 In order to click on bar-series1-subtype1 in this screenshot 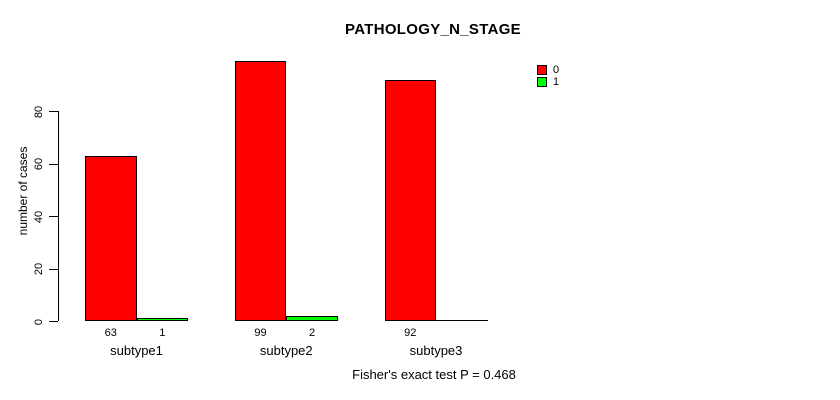, I will do `click(162, 319)`.